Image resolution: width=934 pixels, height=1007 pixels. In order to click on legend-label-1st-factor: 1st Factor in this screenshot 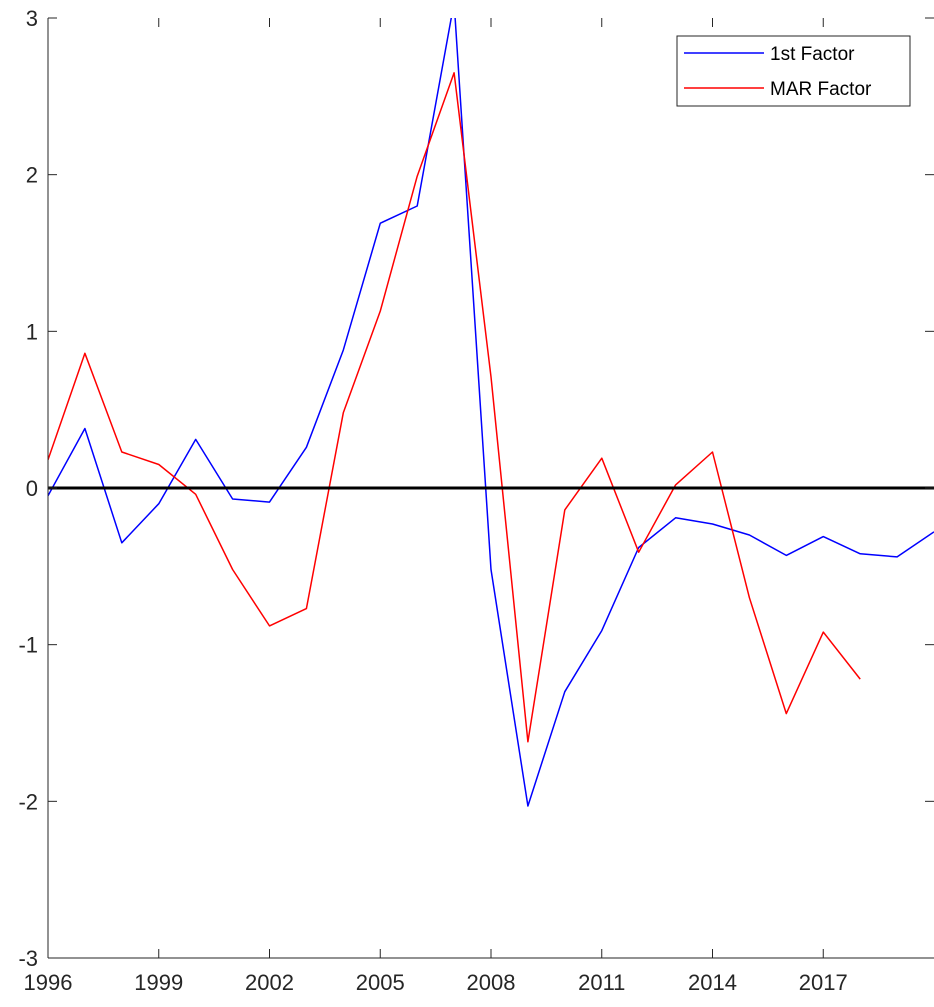, I will do `click(812, 54)`.